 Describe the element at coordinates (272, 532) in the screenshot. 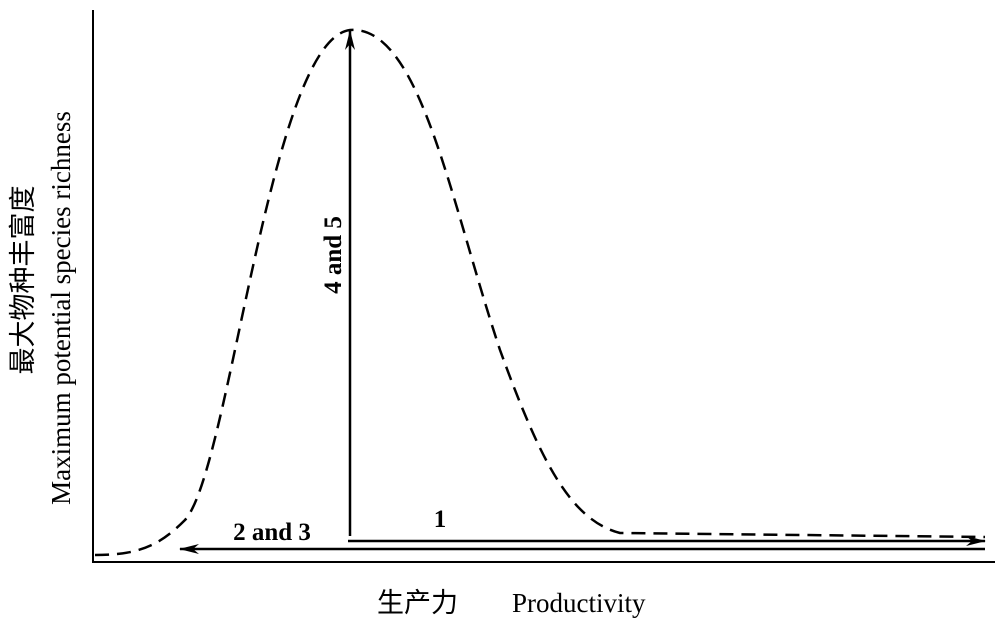

I see `arrow-label: 2 and 3` at that location.